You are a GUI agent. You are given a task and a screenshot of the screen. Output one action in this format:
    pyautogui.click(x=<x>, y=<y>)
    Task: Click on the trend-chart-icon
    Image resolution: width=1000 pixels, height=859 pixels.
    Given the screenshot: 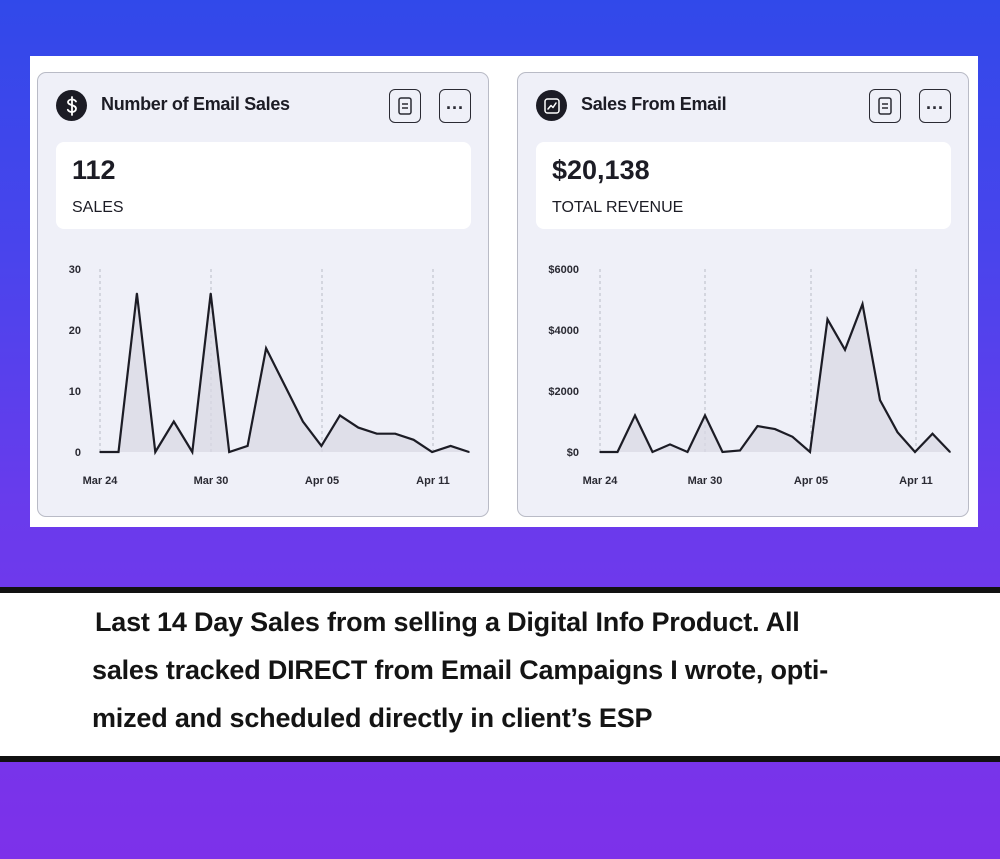 What is the action you would take?
    pyautogui.click(x=551, y=105)
    